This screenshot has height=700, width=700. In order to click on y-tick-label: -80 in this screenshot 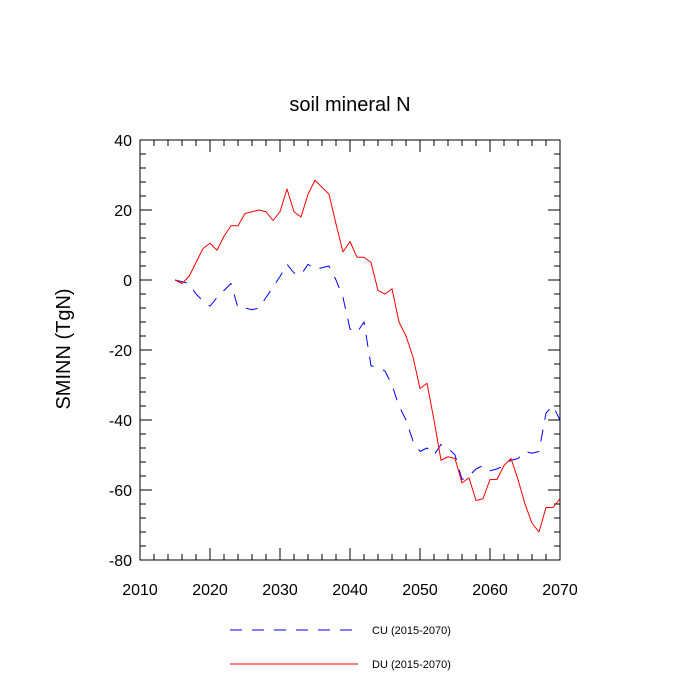, I will do `click(120, 561)`.